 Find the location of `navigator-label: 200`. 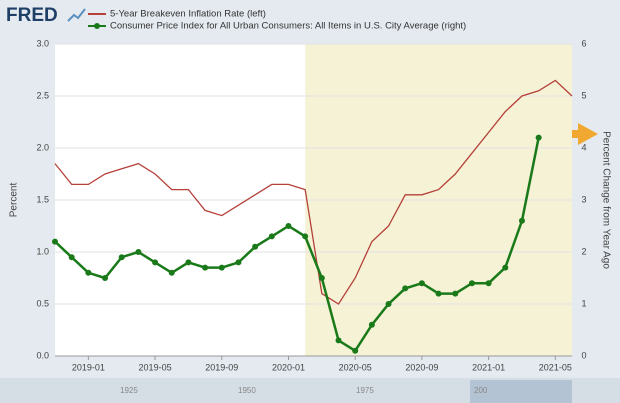

navigator-label: 200 is located at coordinates (481, 390).